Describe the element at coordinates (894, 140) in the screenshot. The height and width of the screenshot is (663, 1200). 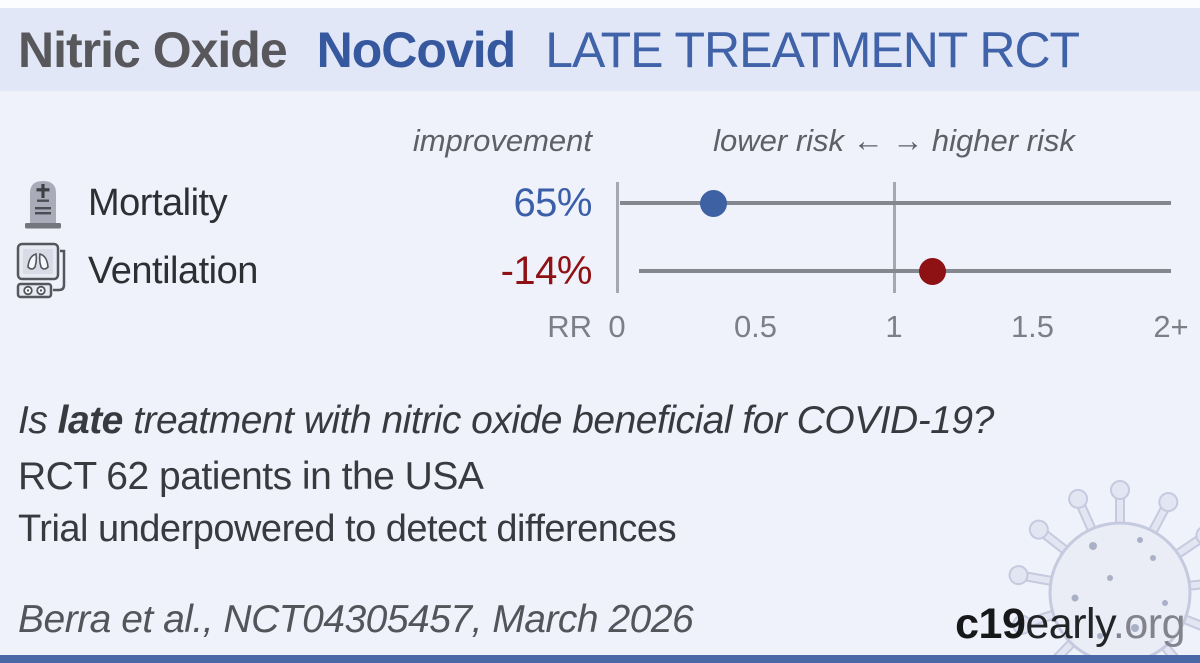
I see `risk-direction-header: lower risk ← → higher risk` at that location.